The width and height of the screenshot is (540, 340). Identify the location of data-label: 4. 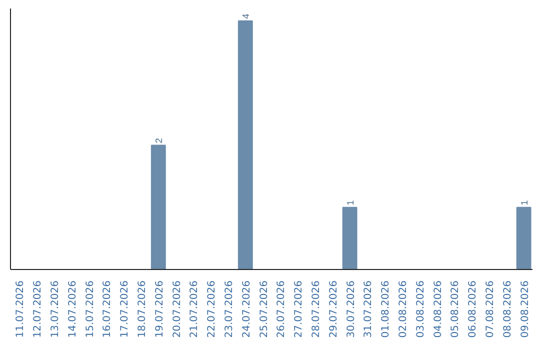
(245, 16).